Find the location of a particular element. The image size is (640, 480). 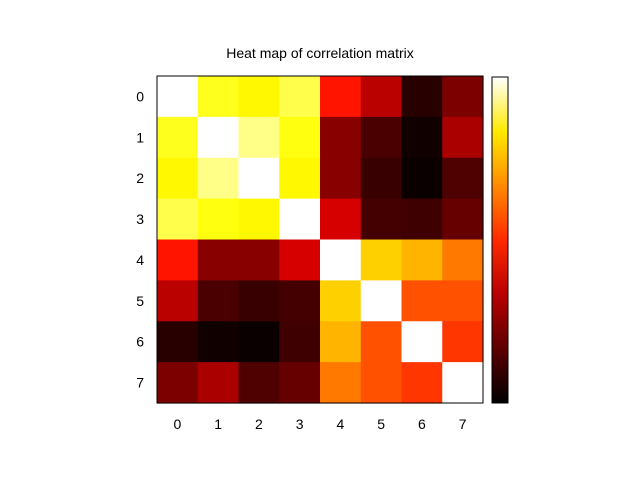

x-tick-label: 6 is located at coordinates (422, 424).